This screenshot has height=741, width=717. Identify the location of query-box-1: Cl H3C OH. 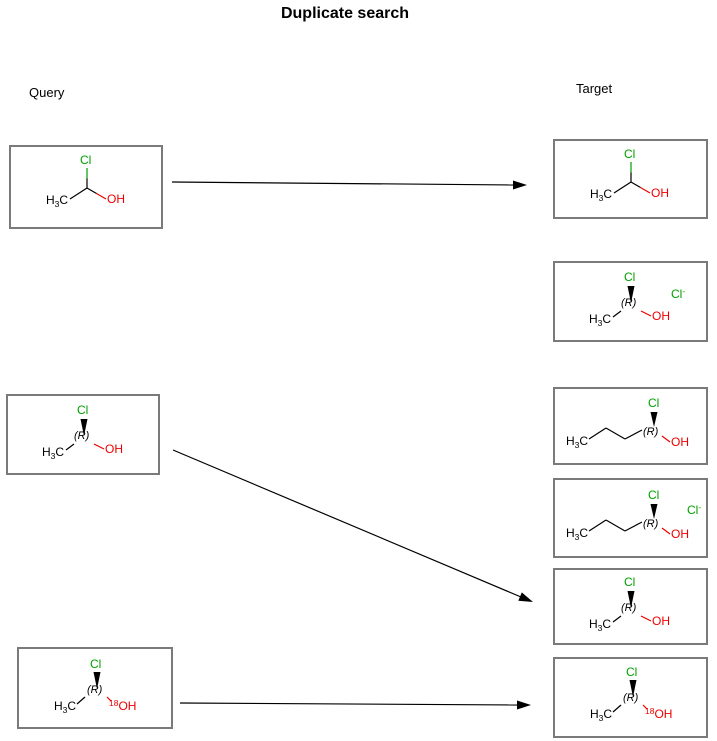
(86, 187).